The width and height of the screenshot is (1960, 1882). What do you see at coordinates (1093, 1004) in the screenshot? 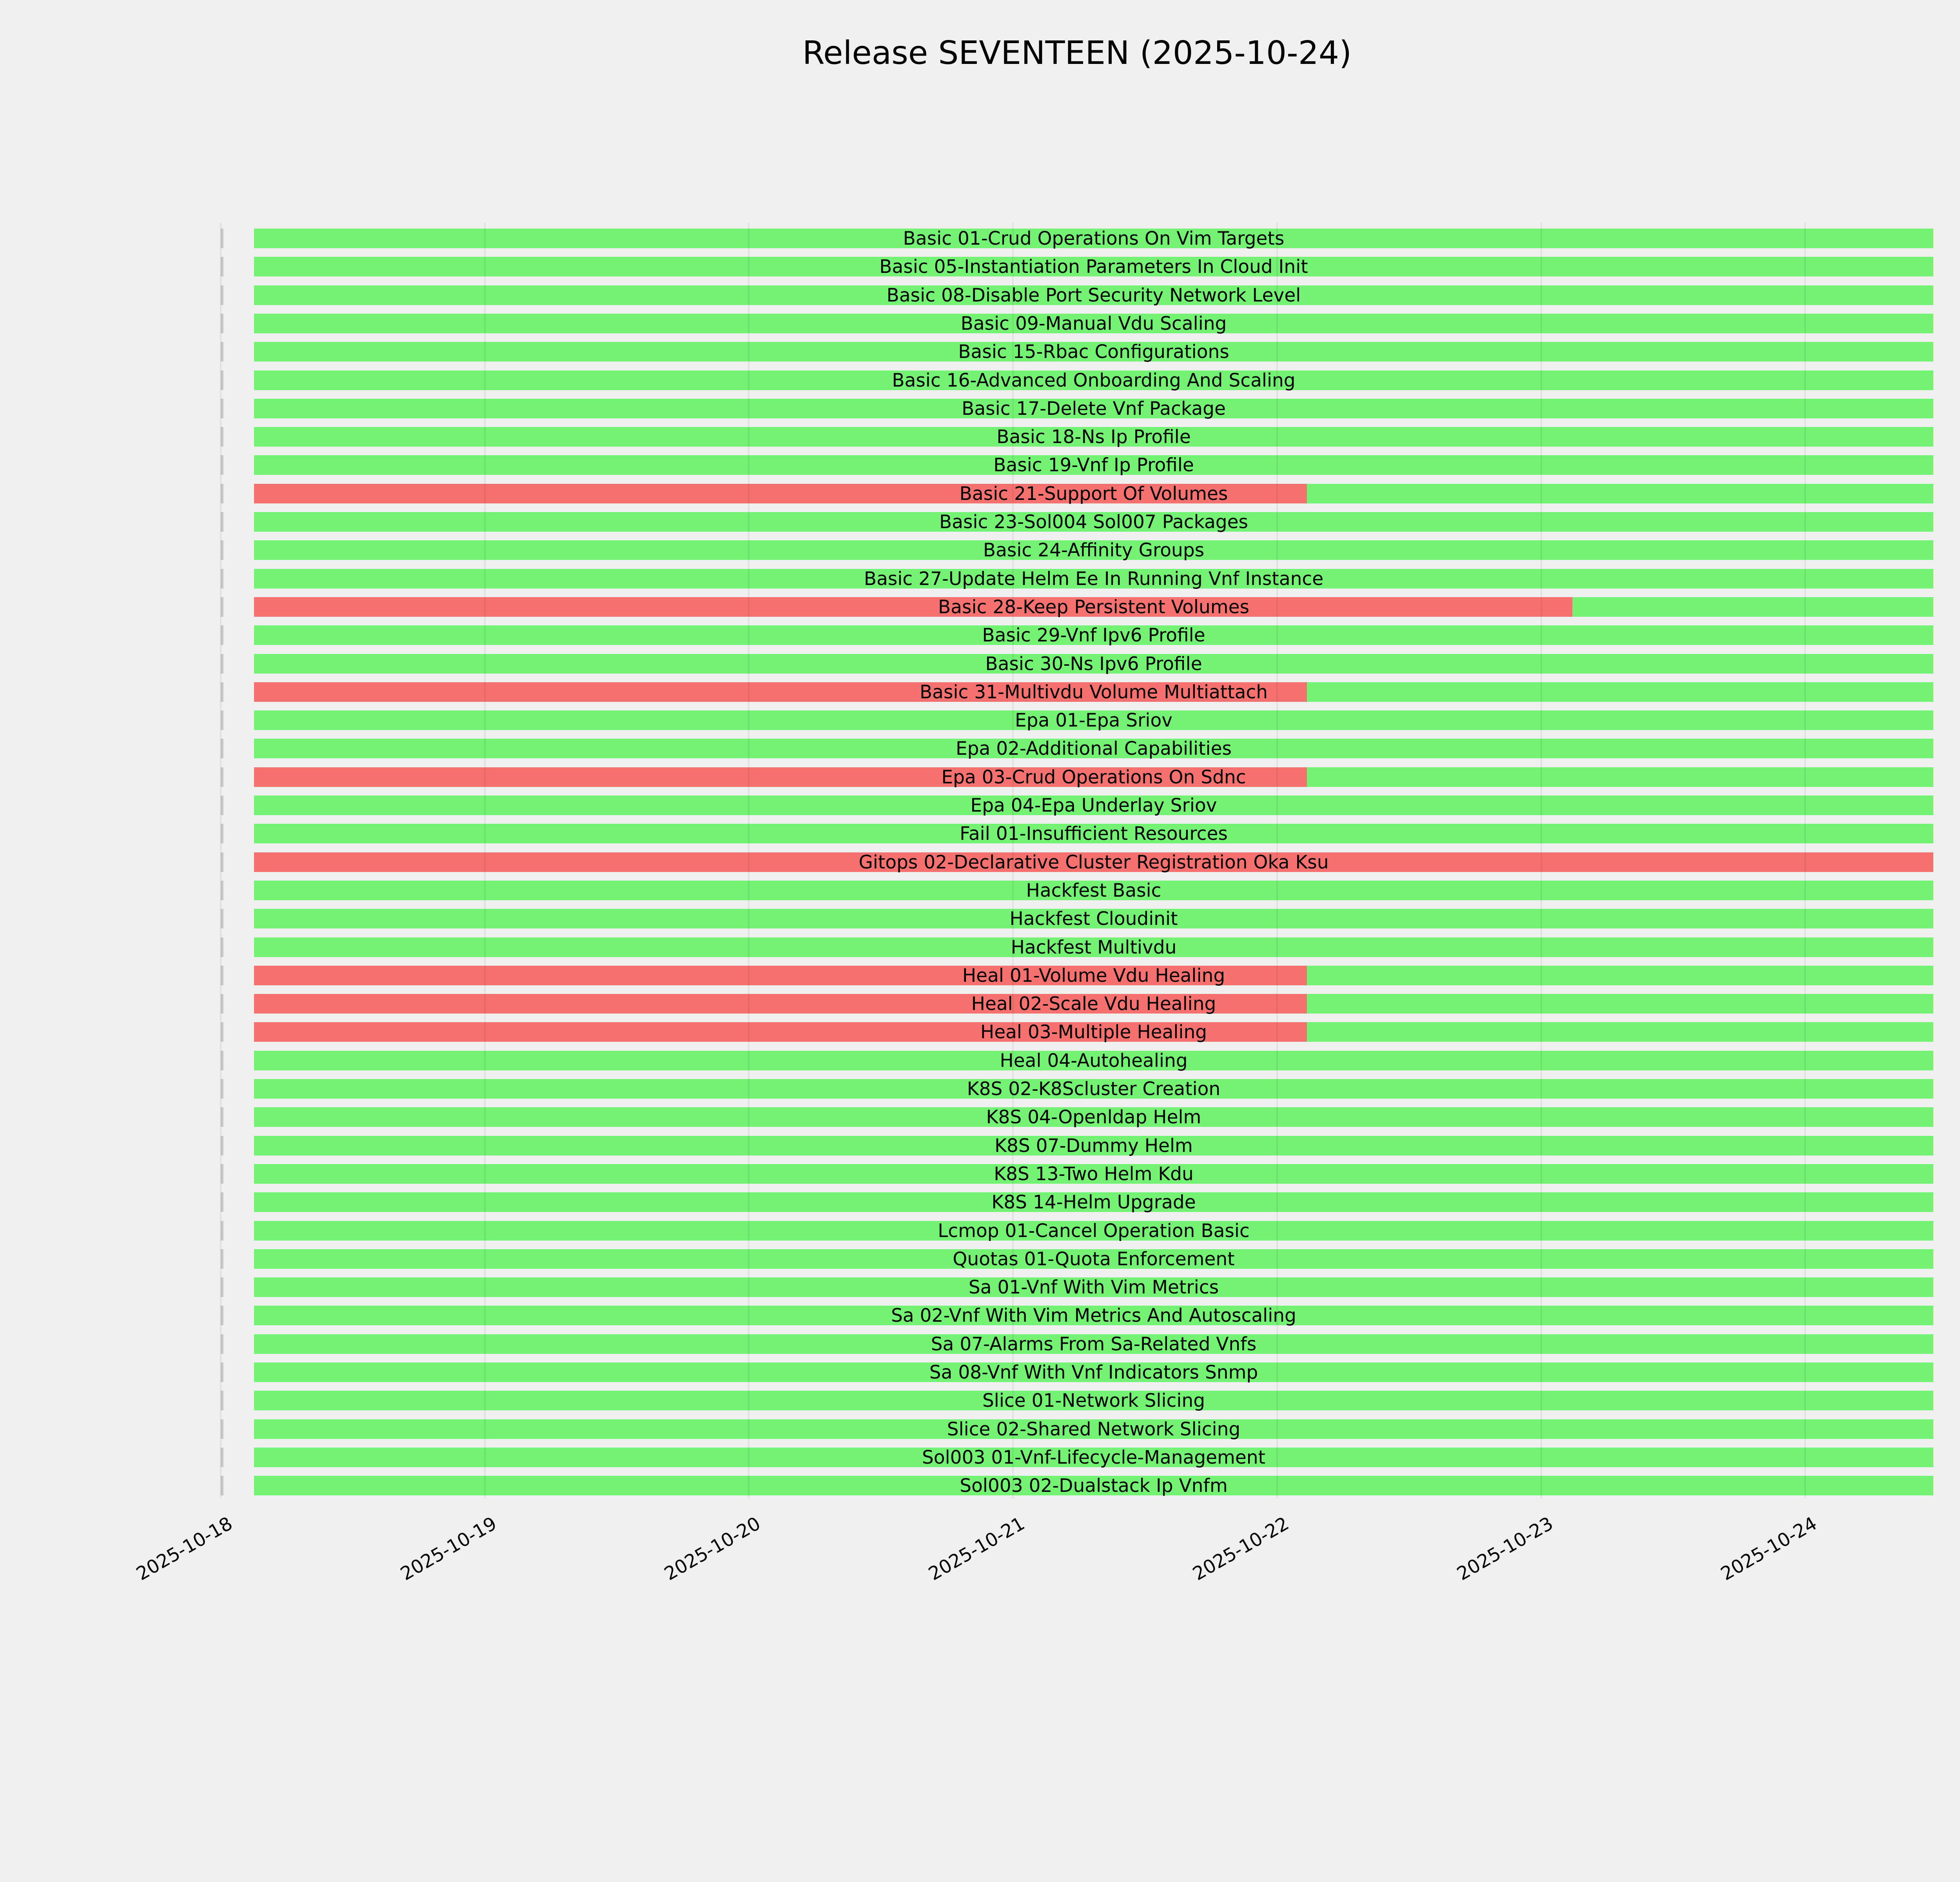
I see `task-label: Heal 02-Scale Vdu Healing` at bounding box center [1093, 1004].